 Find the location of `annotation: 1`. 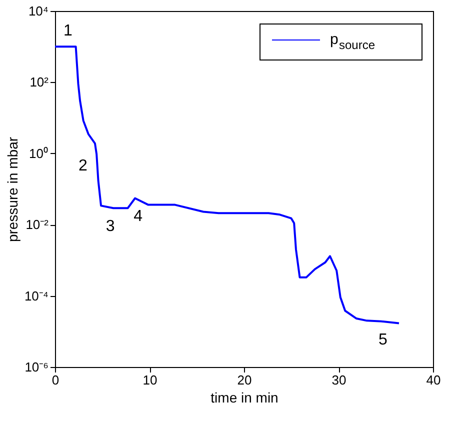

annotation: 1 is located at coordinates (68, 31).